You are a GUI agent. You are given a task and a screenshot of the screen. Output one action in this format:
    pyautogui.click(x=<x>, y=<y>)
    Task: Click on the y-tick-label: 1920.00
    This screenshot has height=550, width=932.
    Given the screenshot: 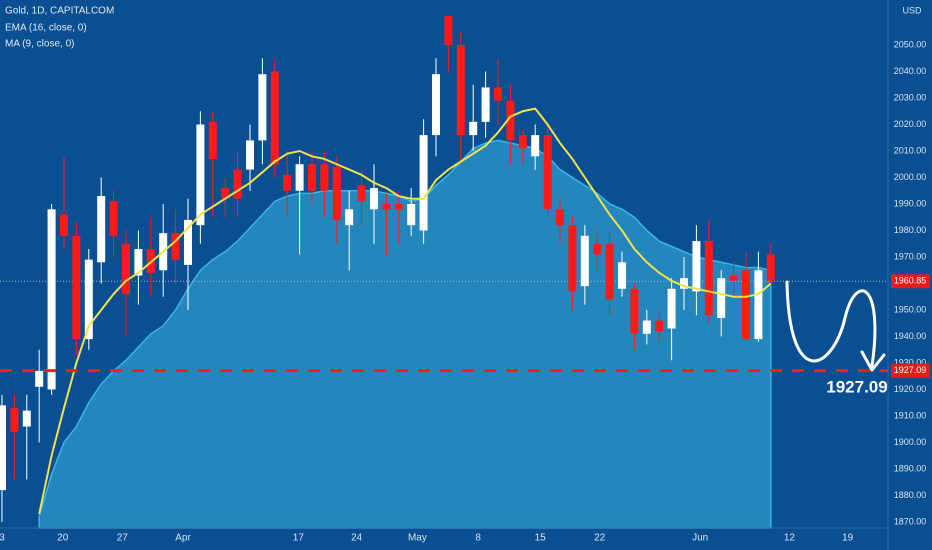 What is the action you would take?
    pyautogui.click(x=910, y=389)
    